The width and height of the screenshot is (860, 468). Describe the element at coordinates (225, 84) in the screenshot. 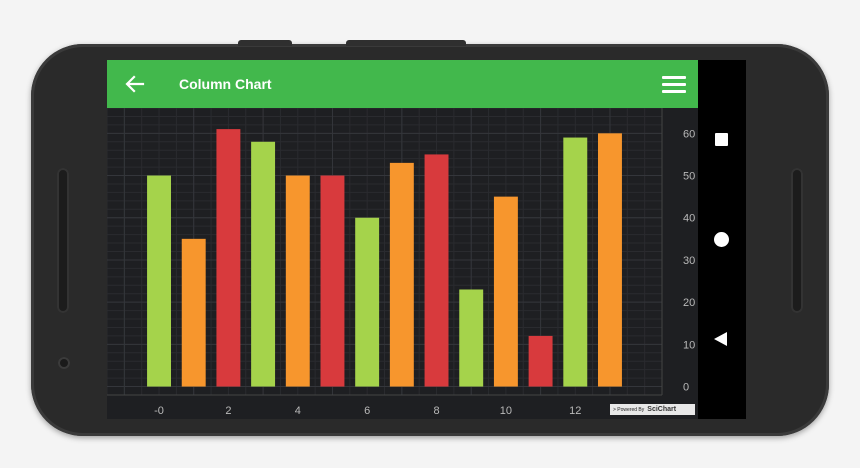

I see `page-title: Column Chart` at that location.